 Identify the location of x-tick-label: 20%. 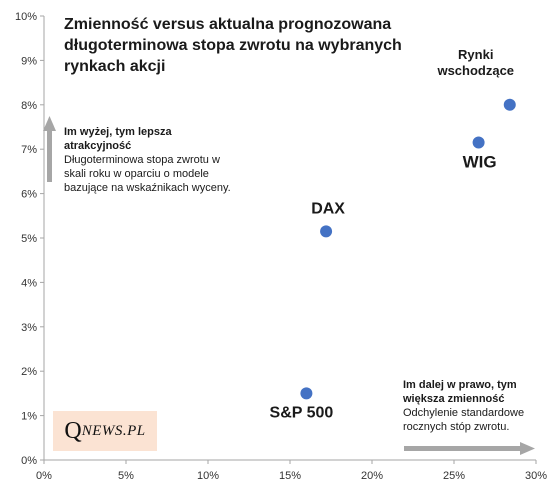
(372, 476).